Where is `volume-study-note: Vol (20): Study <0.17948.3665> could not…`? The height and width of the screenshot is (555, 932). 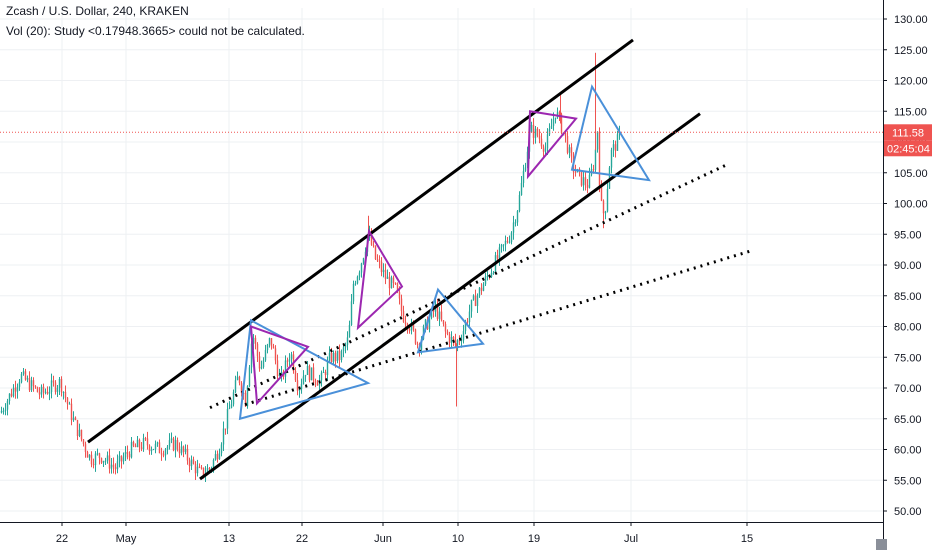
volume-study-note: Vol (20): Study <0.17948.3665> could not… is located at coordinates (155, 31).